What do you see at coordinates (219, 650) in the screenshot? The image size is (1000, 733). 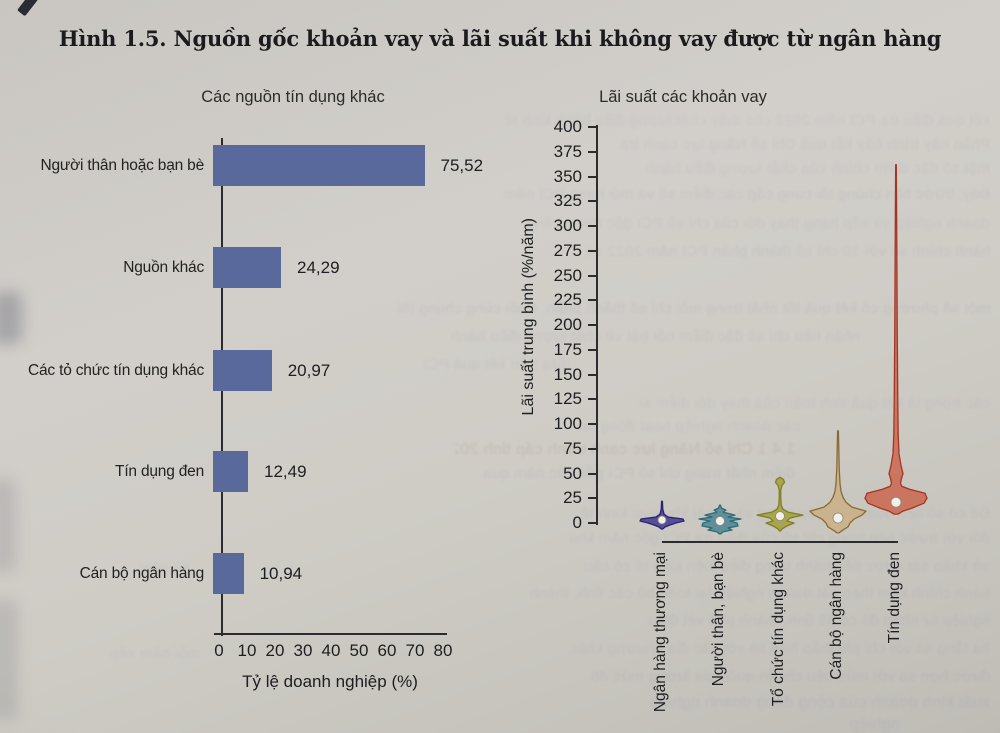 I see `x-tick-label: 0` at bounding box center [219, 650].